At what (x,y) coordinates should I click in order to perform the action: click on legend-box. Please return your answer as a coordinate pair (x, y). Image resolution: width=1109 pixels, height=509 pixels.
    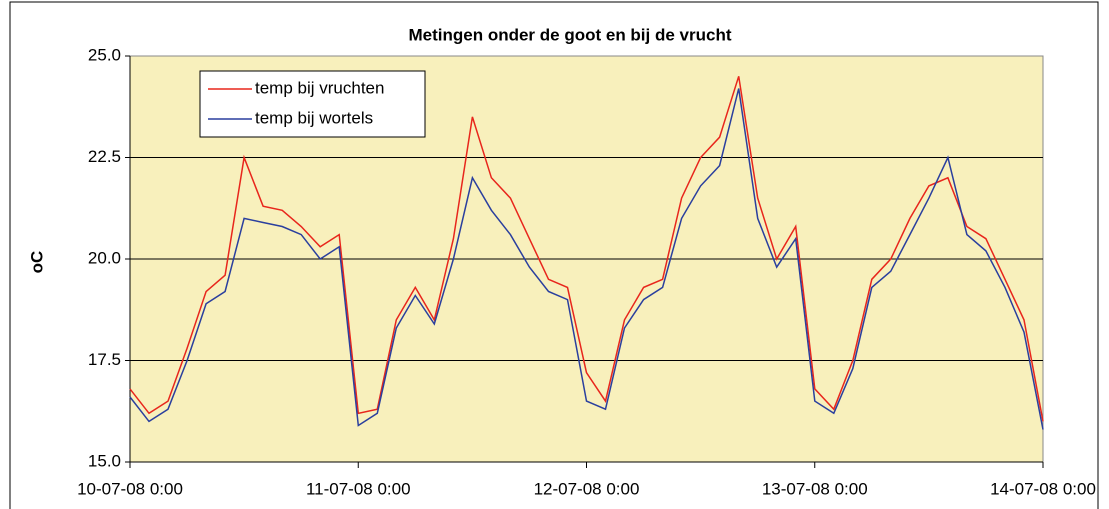
    Looking at the image, I should click on (312, 104).